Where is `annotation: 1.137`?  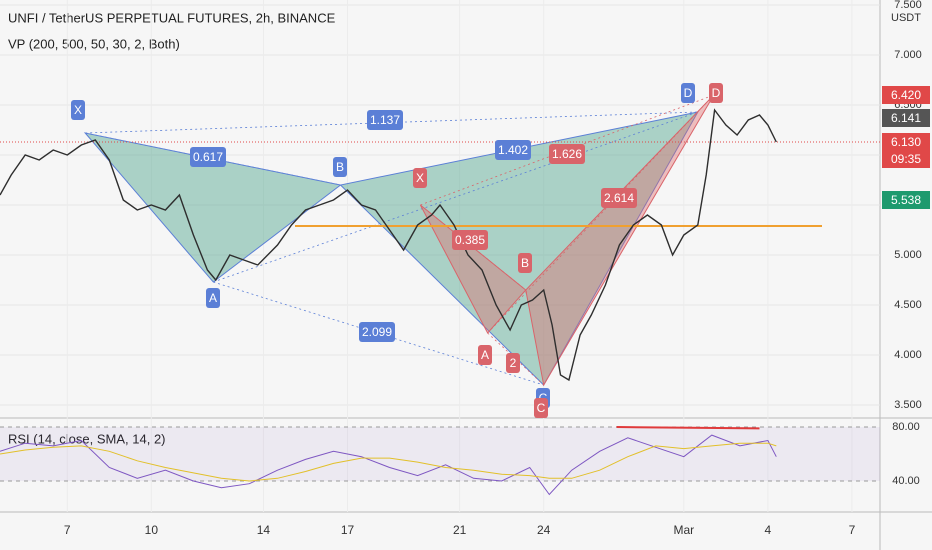 annotation: 1.137 is located at coordinates (385, 120).